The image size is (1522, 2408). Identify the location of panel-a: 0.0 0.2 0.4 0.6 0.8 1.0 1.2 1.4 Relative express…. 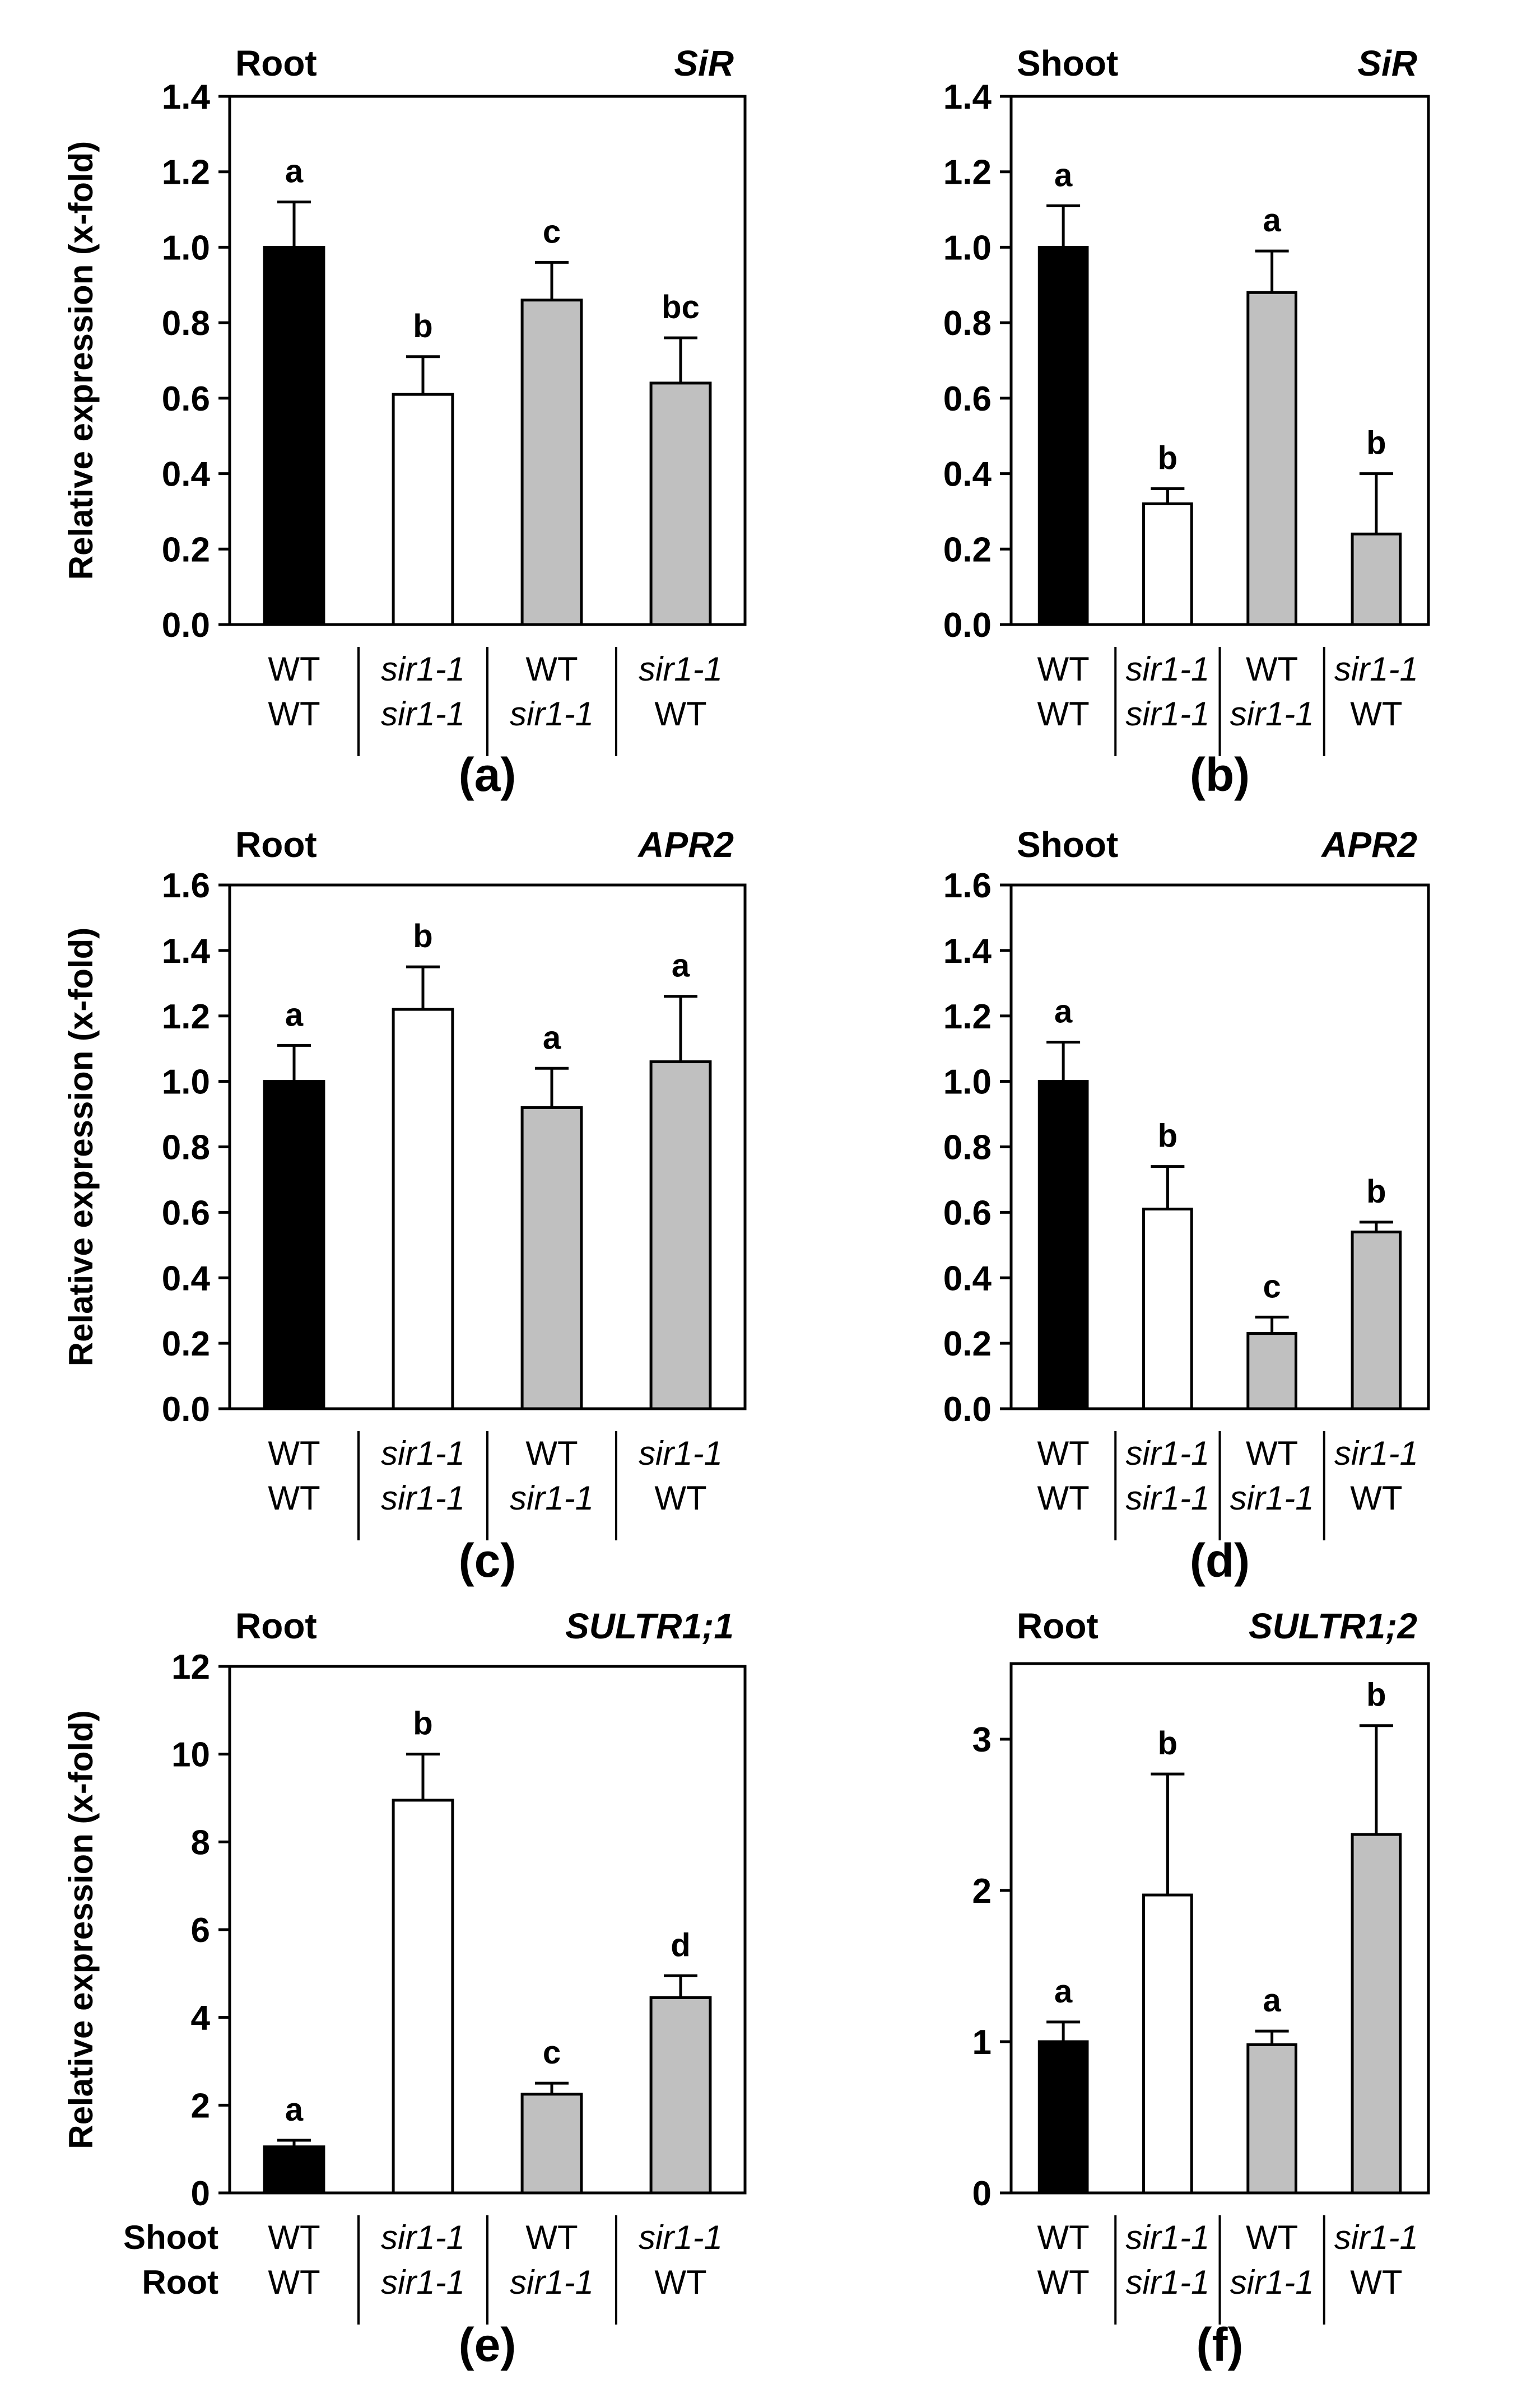
(405, 422).